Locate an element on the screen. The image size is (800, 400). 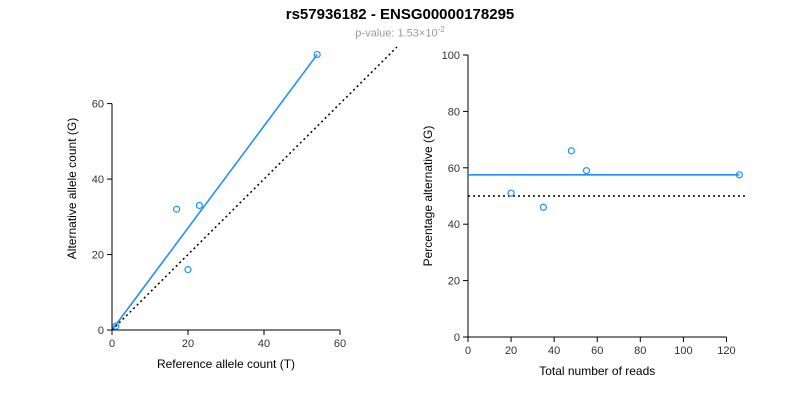
x-tick-label: 120 is located at coordinates (726, 351).